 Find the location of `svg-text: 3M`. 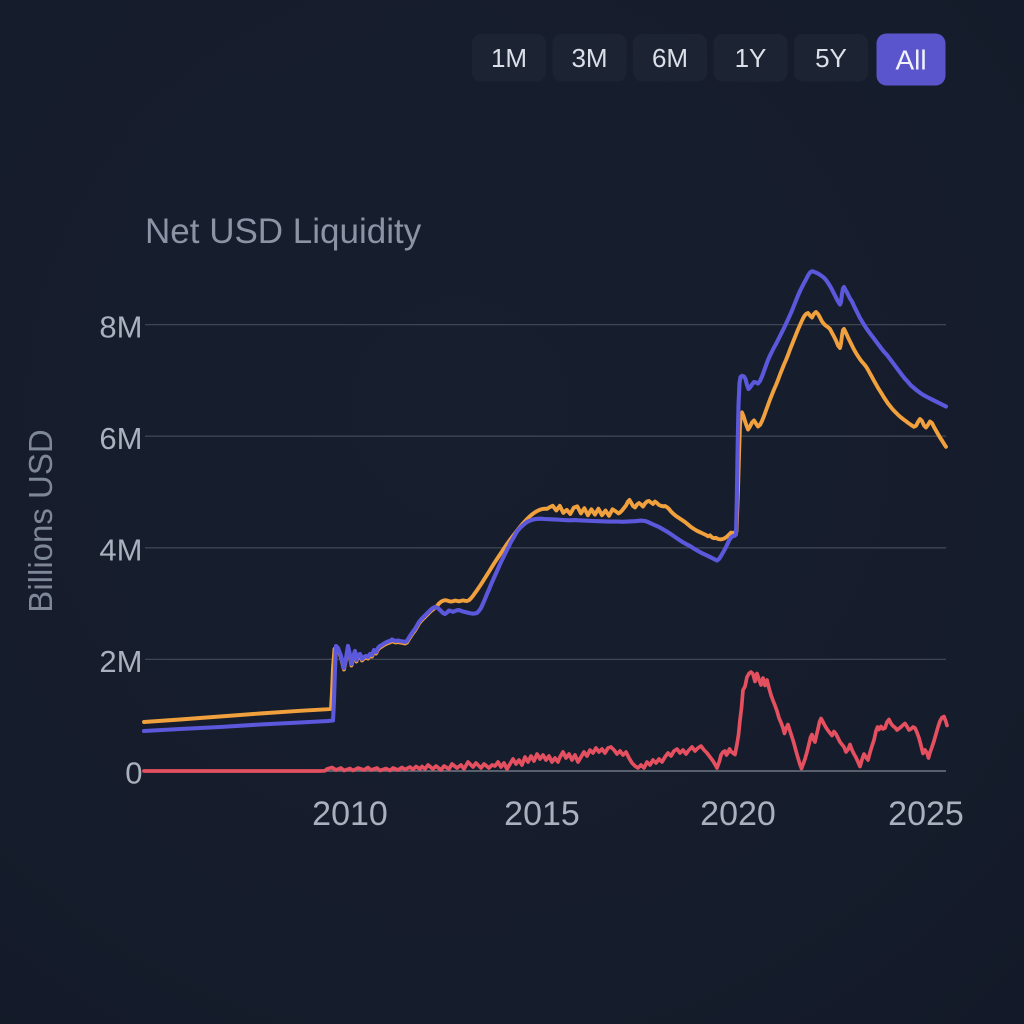

svg-text: 3M is located at coordinates (589, 58).